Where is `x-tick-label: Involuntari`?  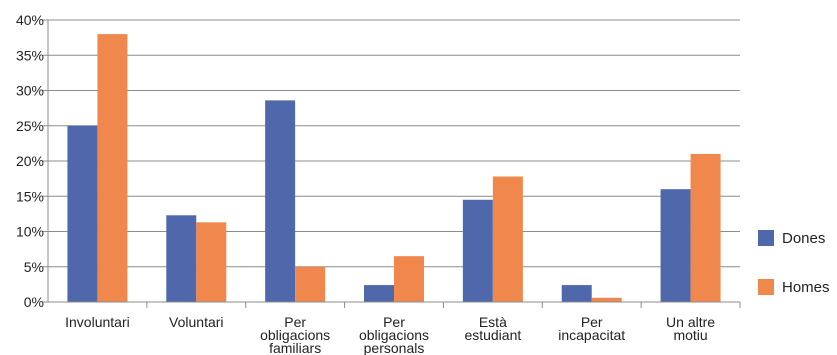
x-tick-label: Involuntari is located at coordinates (97, 322).